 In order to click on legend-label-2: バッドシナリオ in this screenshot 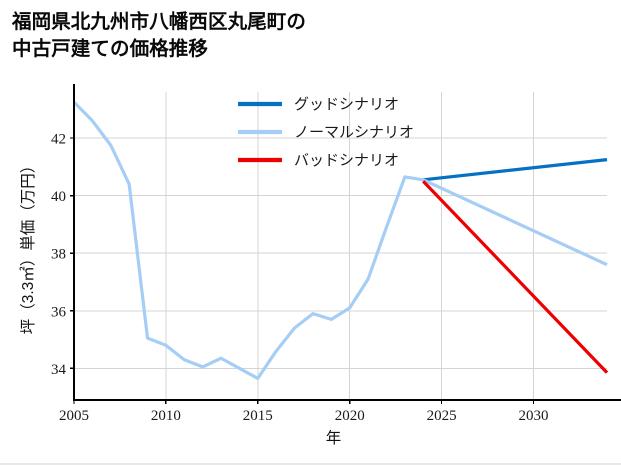, I will do `click(346, 160)`.